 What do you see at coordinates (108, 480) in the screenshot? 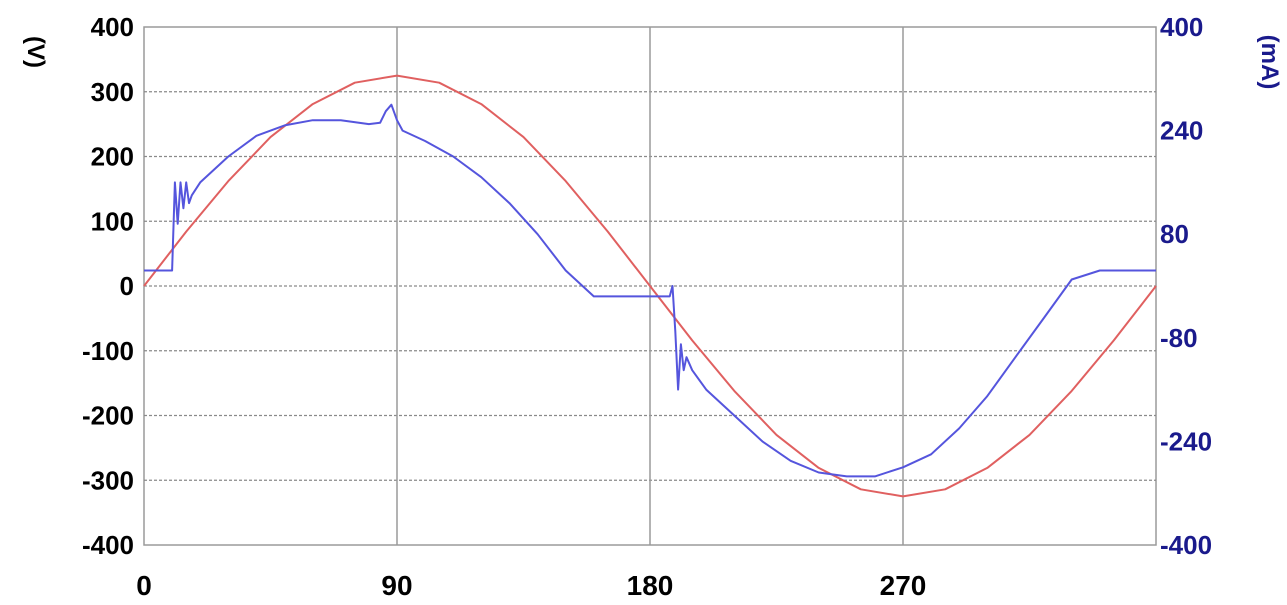
I see `left-tick-label: -300` at bounding box center [108, 480].